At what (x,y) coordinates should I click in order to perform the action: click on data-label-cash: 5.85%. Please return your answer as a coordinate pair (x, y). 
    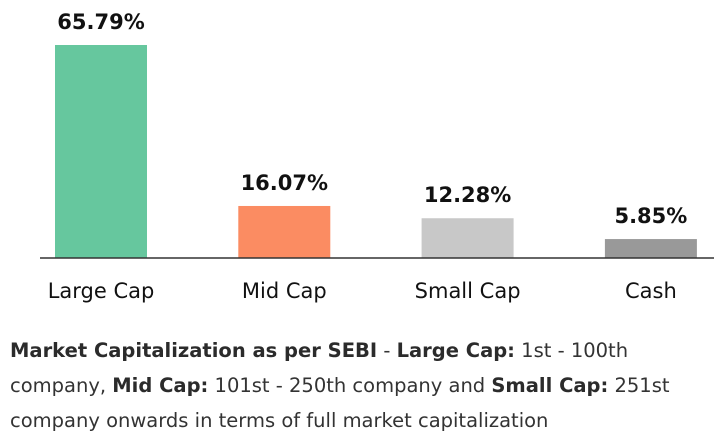
    Looking at the image, I should click on (650, 216).